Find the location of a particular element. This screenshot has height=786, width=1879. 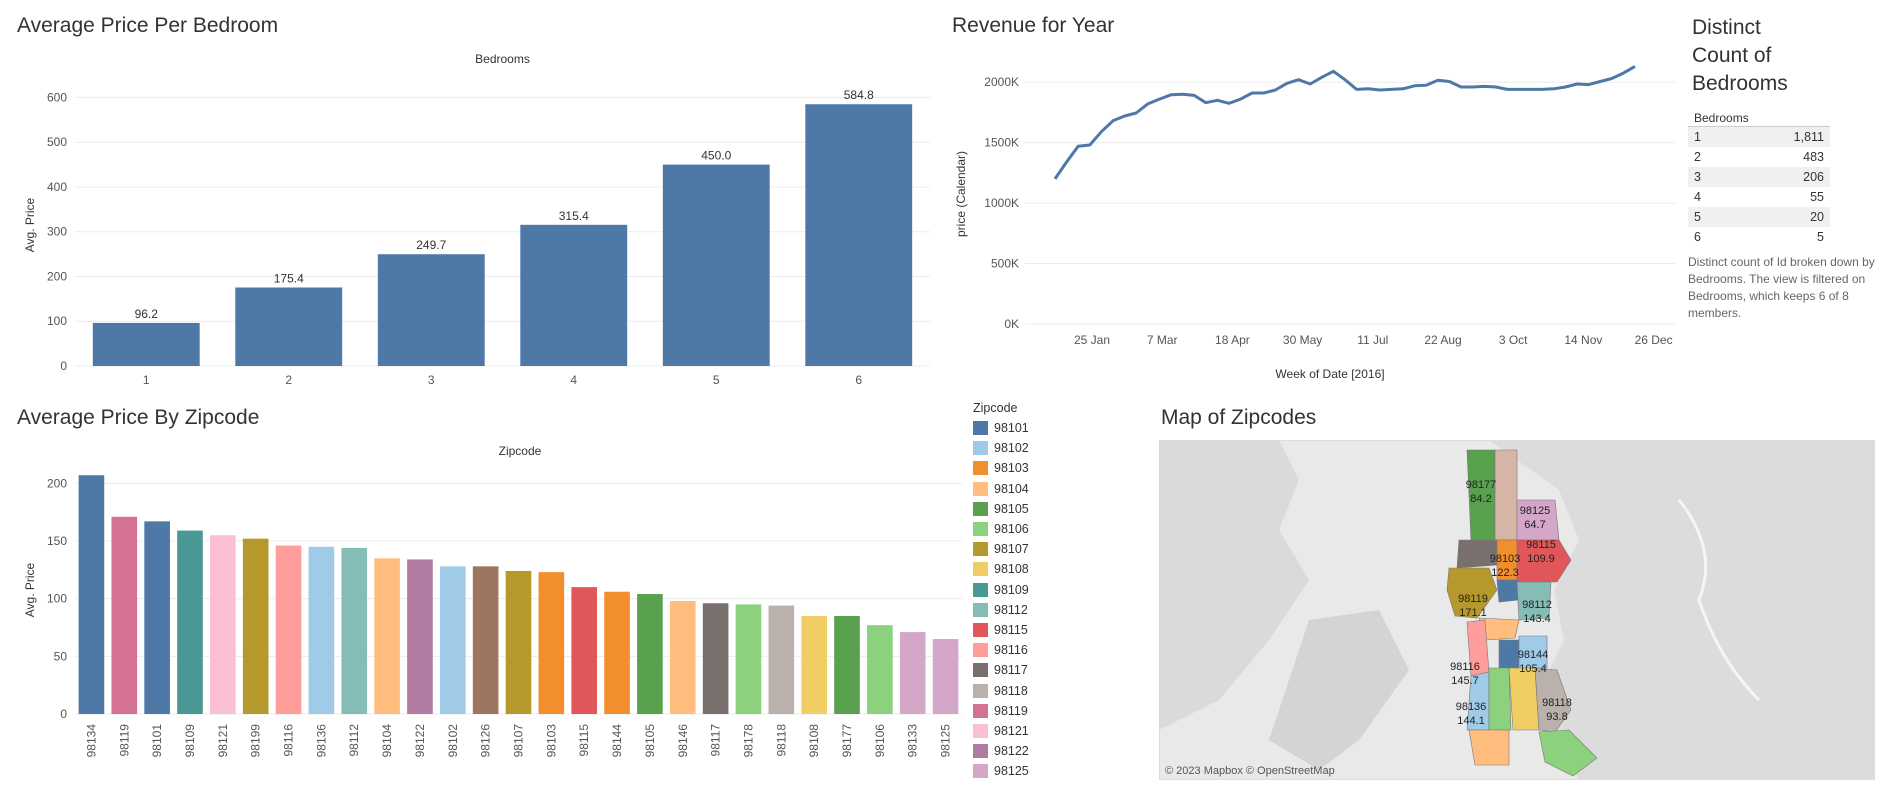

legend-item-98103: 98103 is located at coordinates (1001, 468).